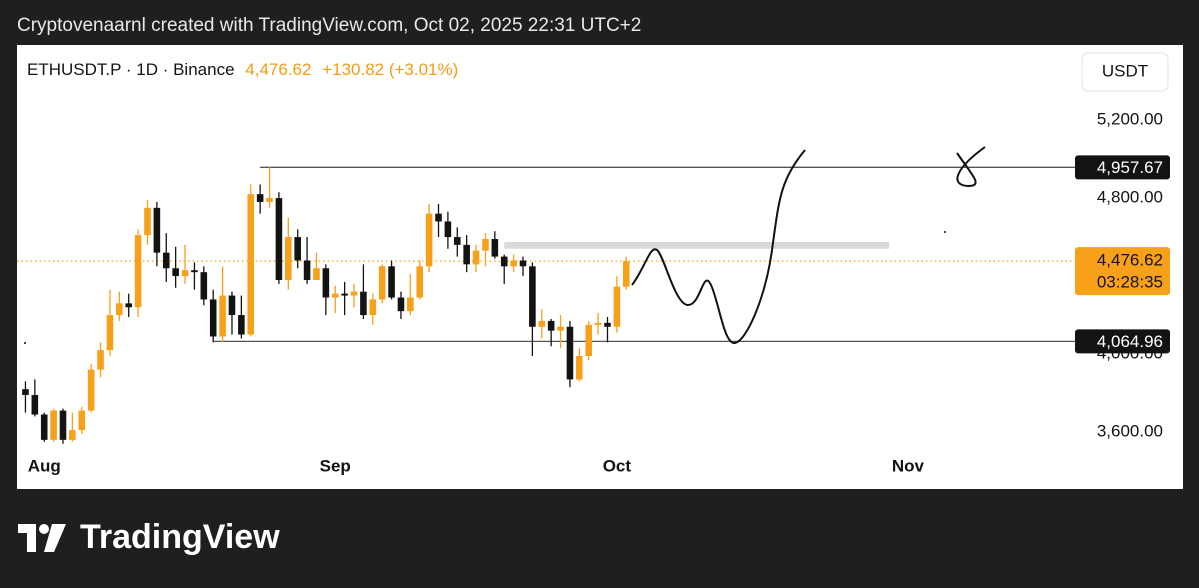  What do you see at coordinates (1130, 341) in the screenshot?
I see `level-label: 4,064.96` at bounding box center [1130, 341].